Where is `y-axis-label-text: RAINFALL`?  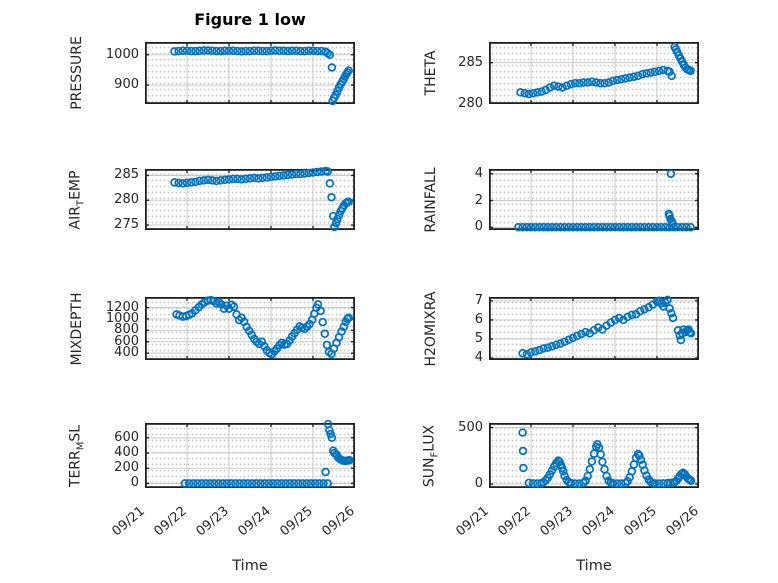
y-axis-label-text: RAINFALL is located at coordinates (431, 199).